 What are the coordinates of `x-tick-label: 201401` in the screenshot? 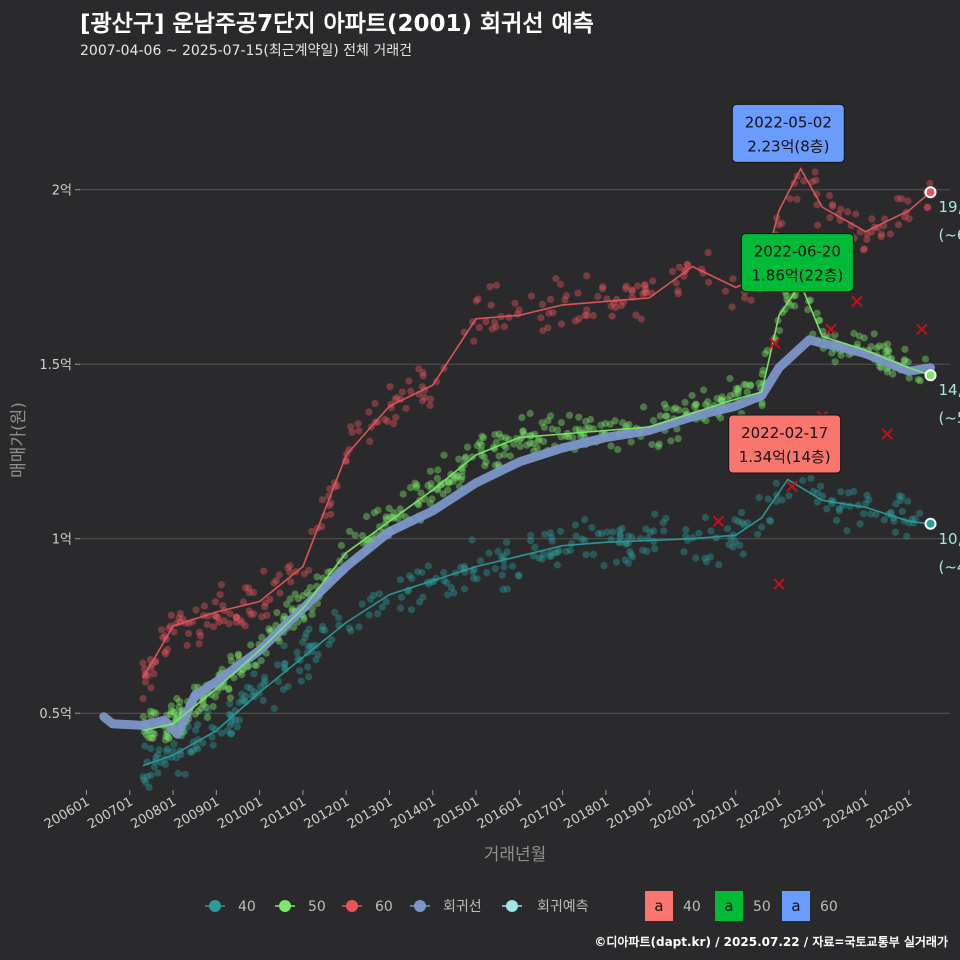 It's located at (413, 813).